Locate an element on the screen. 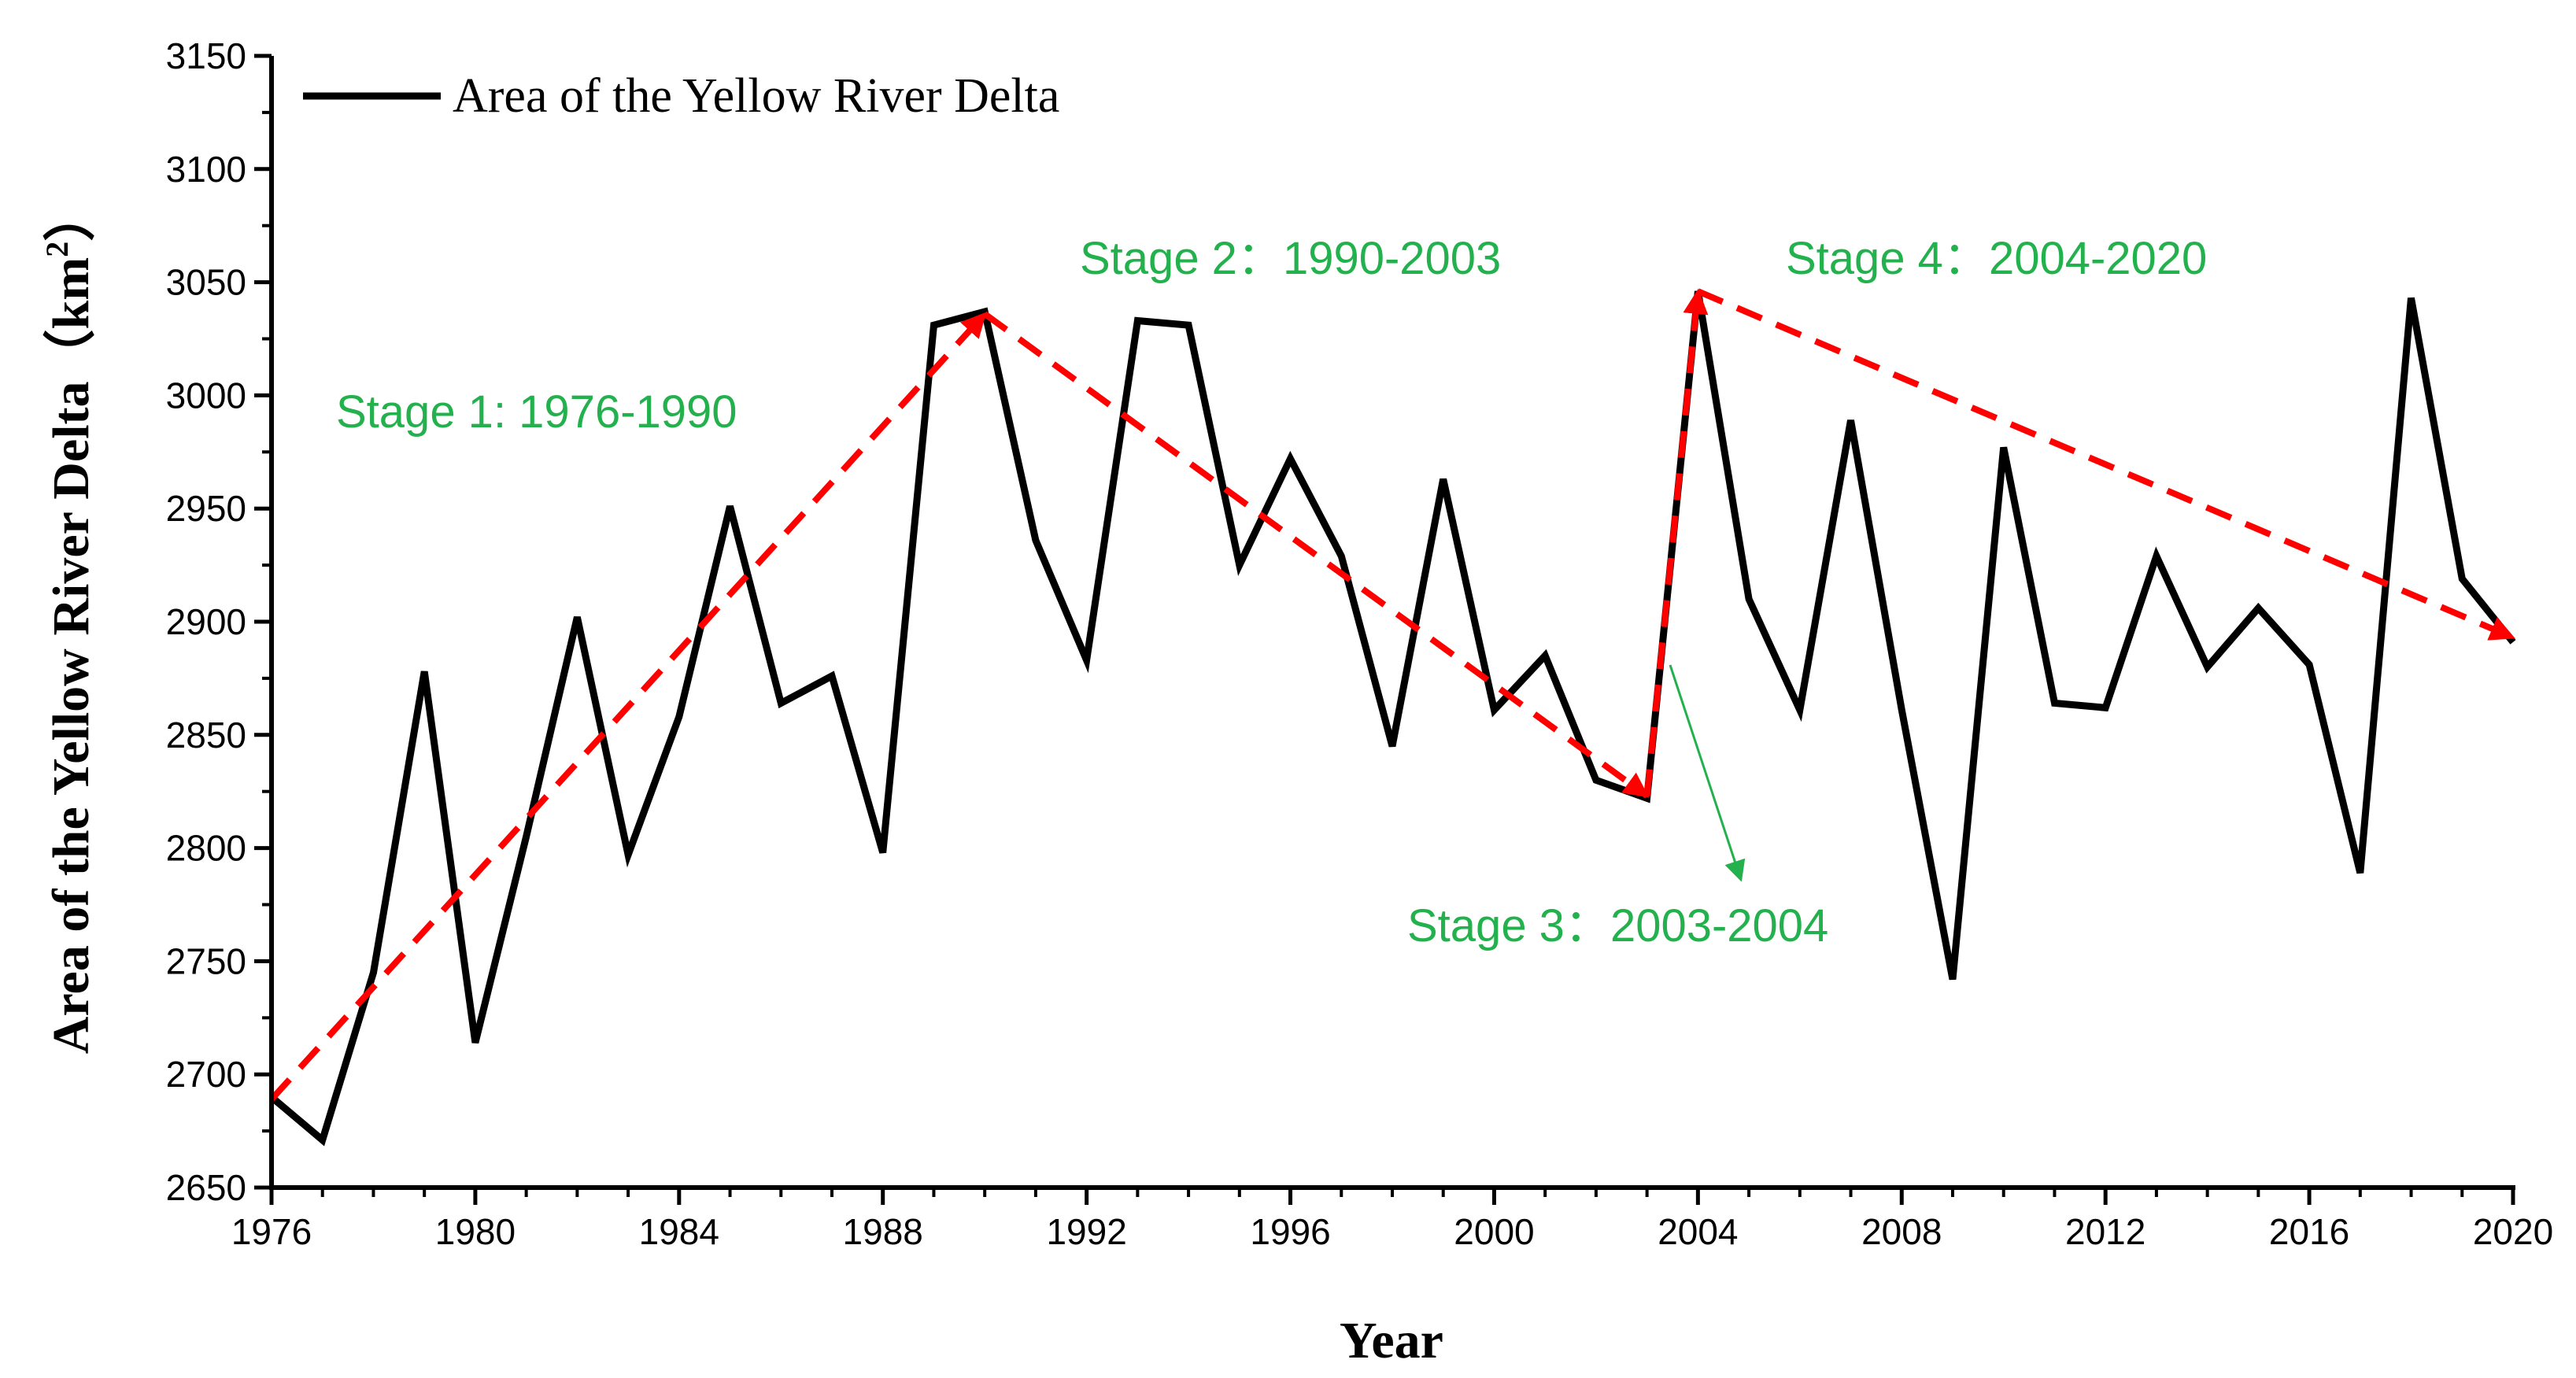  y-tick-label: 2750 is located at coordinates (206, 960).